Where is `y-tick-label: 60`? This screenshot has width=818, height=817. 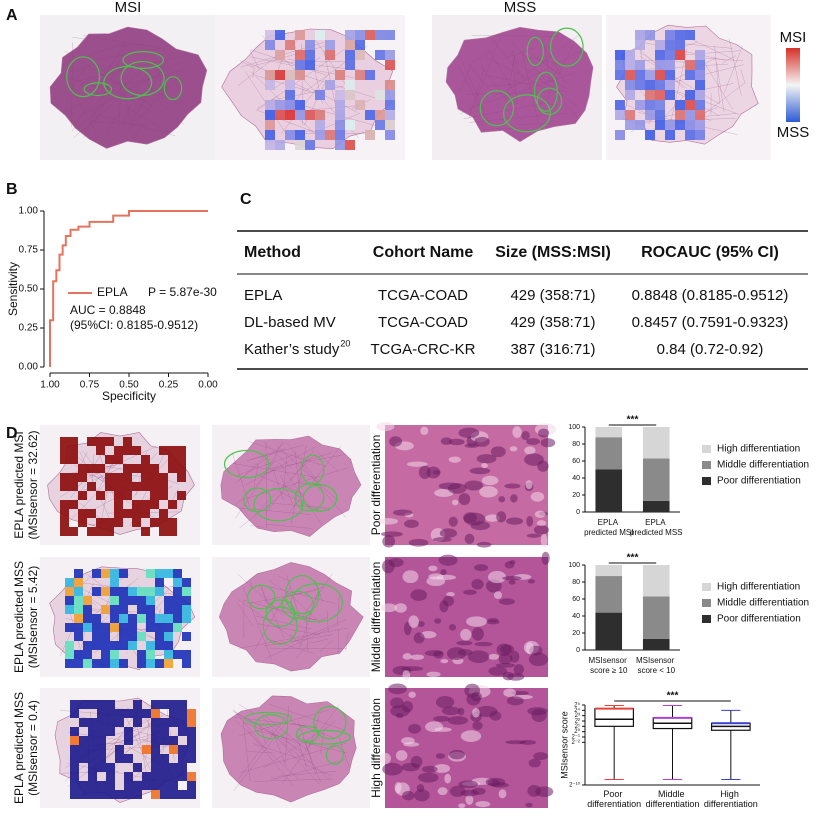 y-tick-label: 60 is located at coordinates (576, 461).